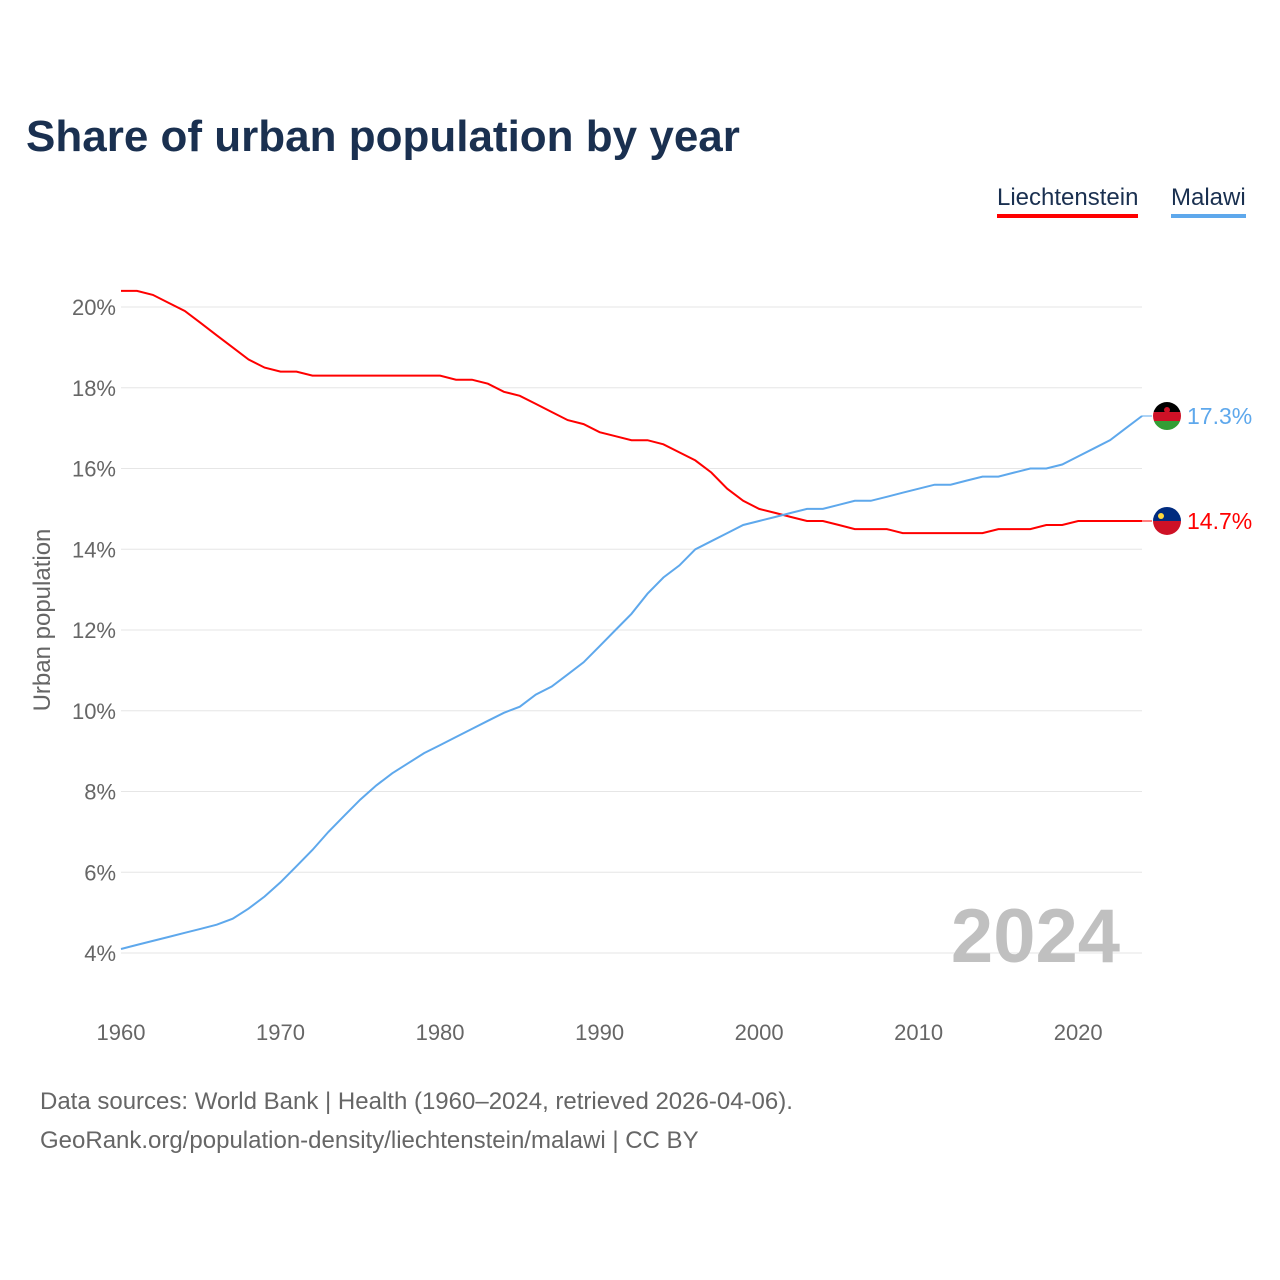 The height and width of the screenshot is (1280, 1280). I want to click on liechtenstein-flag-icon, so click(1167, 520).